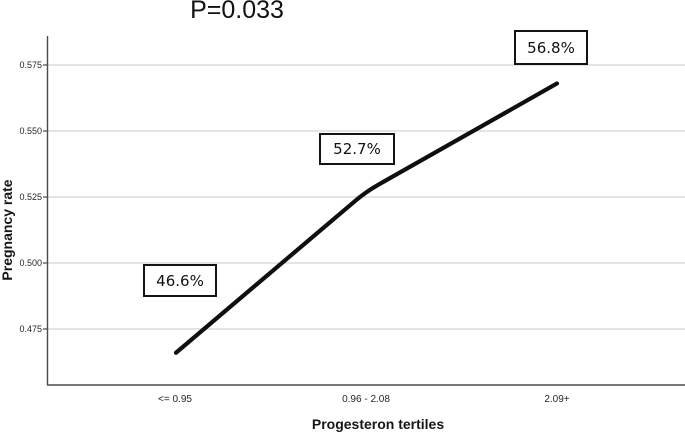 The height and width of the screenshot is (435, 685). Describe the element at coordinates (45, 197) in the screenshot. I see `y-axis-tick-marks` at that location.